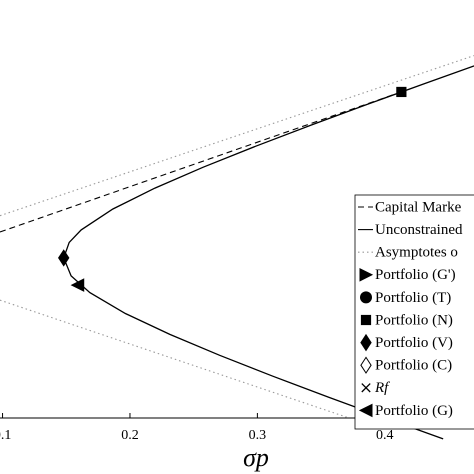 This screenshot has height=474, width=474. Describe the element at coordinates (414, 411) in the screenshot. I see `legend-label: Portfolio (G)` at that location.